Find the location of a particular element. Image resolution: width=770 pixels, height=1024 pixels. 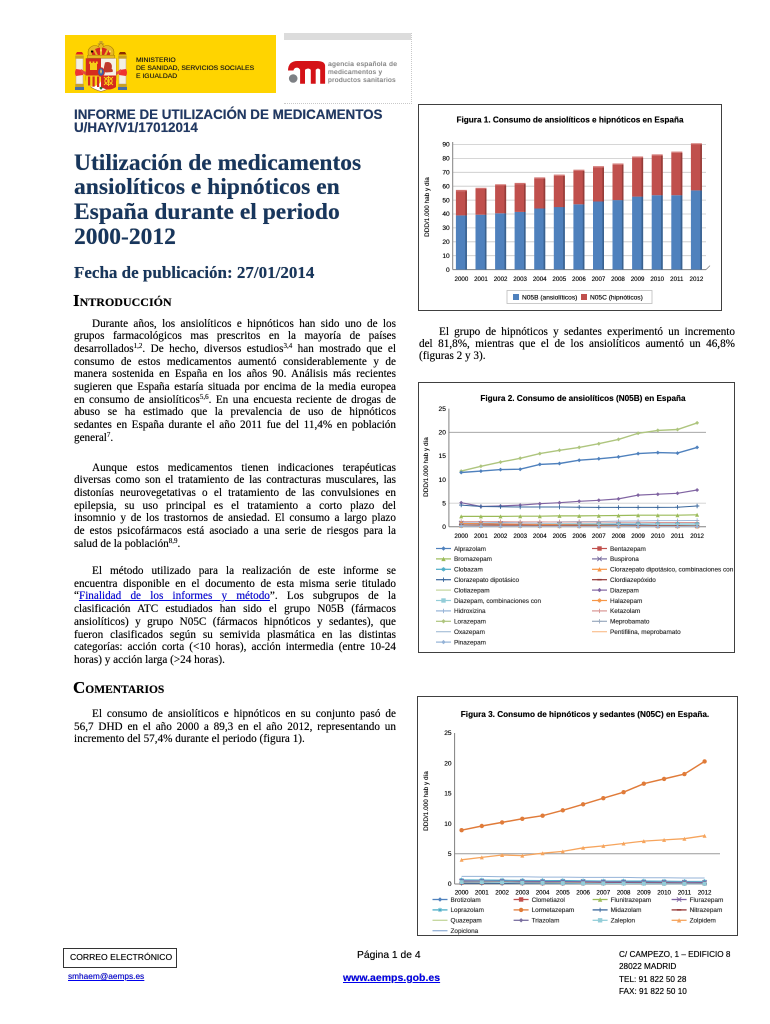

svg-text: 70 is located at coordinates (446, 173).